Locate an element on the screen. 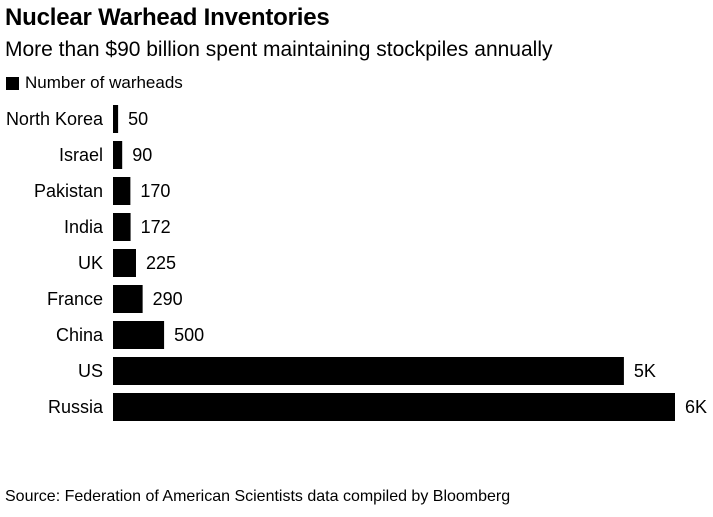  legend: Number of warheads is located at coordinates (94, 83).